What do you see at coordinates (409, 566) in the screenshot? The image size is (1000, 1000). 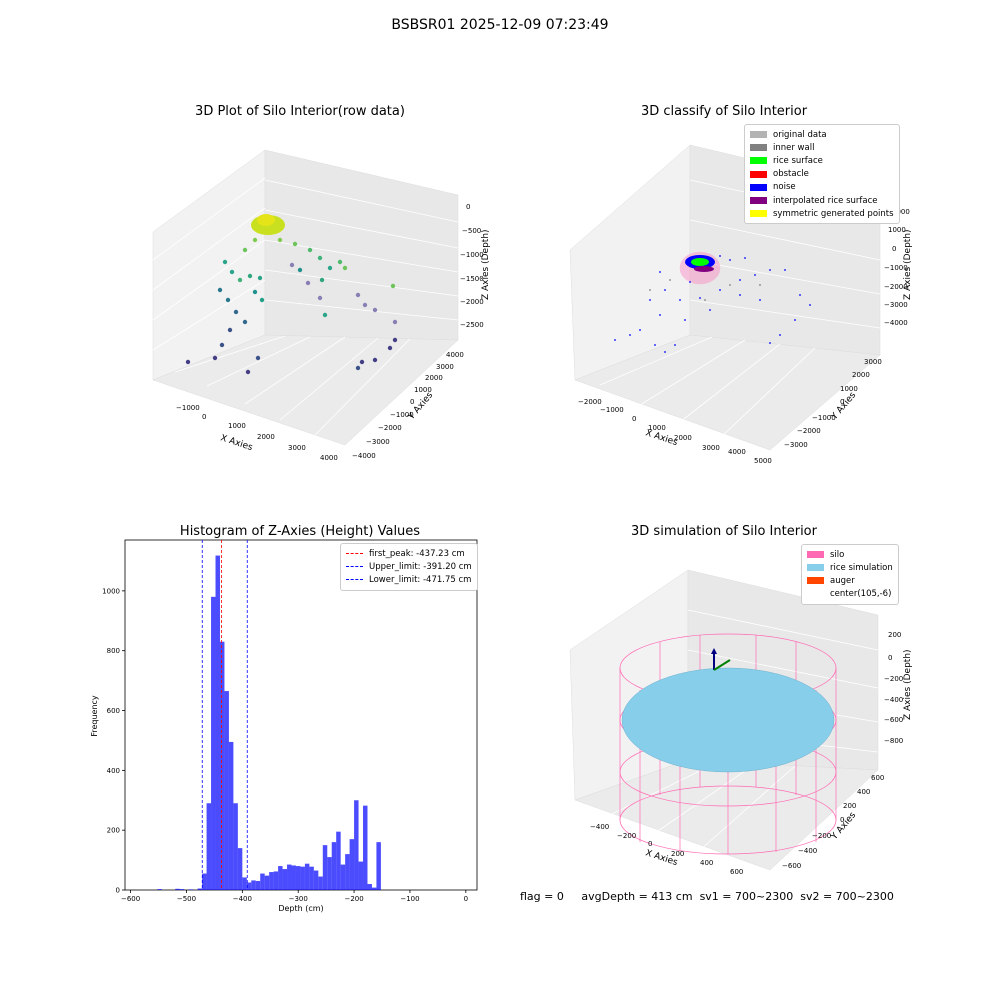 I see `legend-entry: Upper_limit: -391.20 cm` at bounding box center [409, 566].